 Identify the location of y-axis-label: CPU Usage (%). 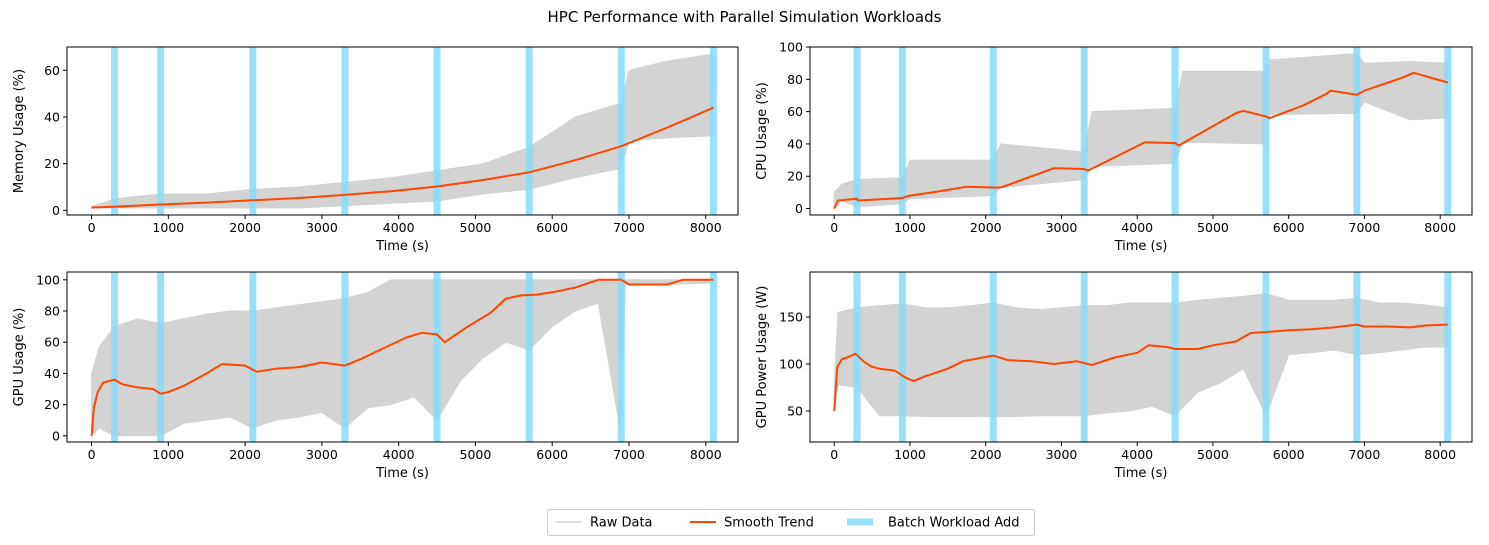
(762, 131).